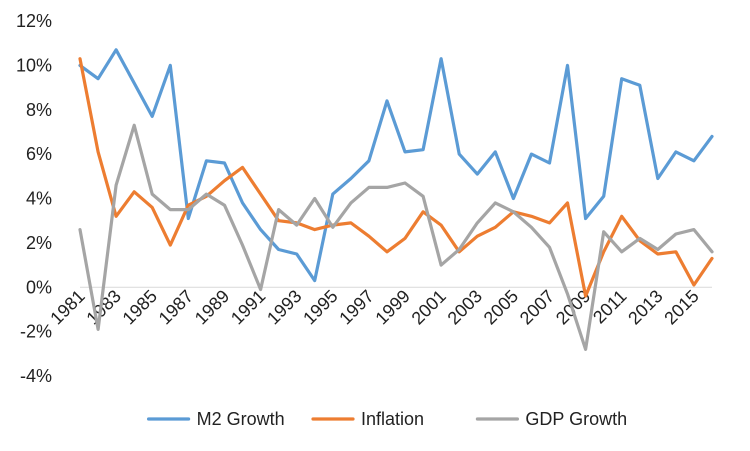 The image size is (750, 451). Describe the element at coordinates (34, 65) in the screenshot. I see `y-tick-label: 10%` at that location.